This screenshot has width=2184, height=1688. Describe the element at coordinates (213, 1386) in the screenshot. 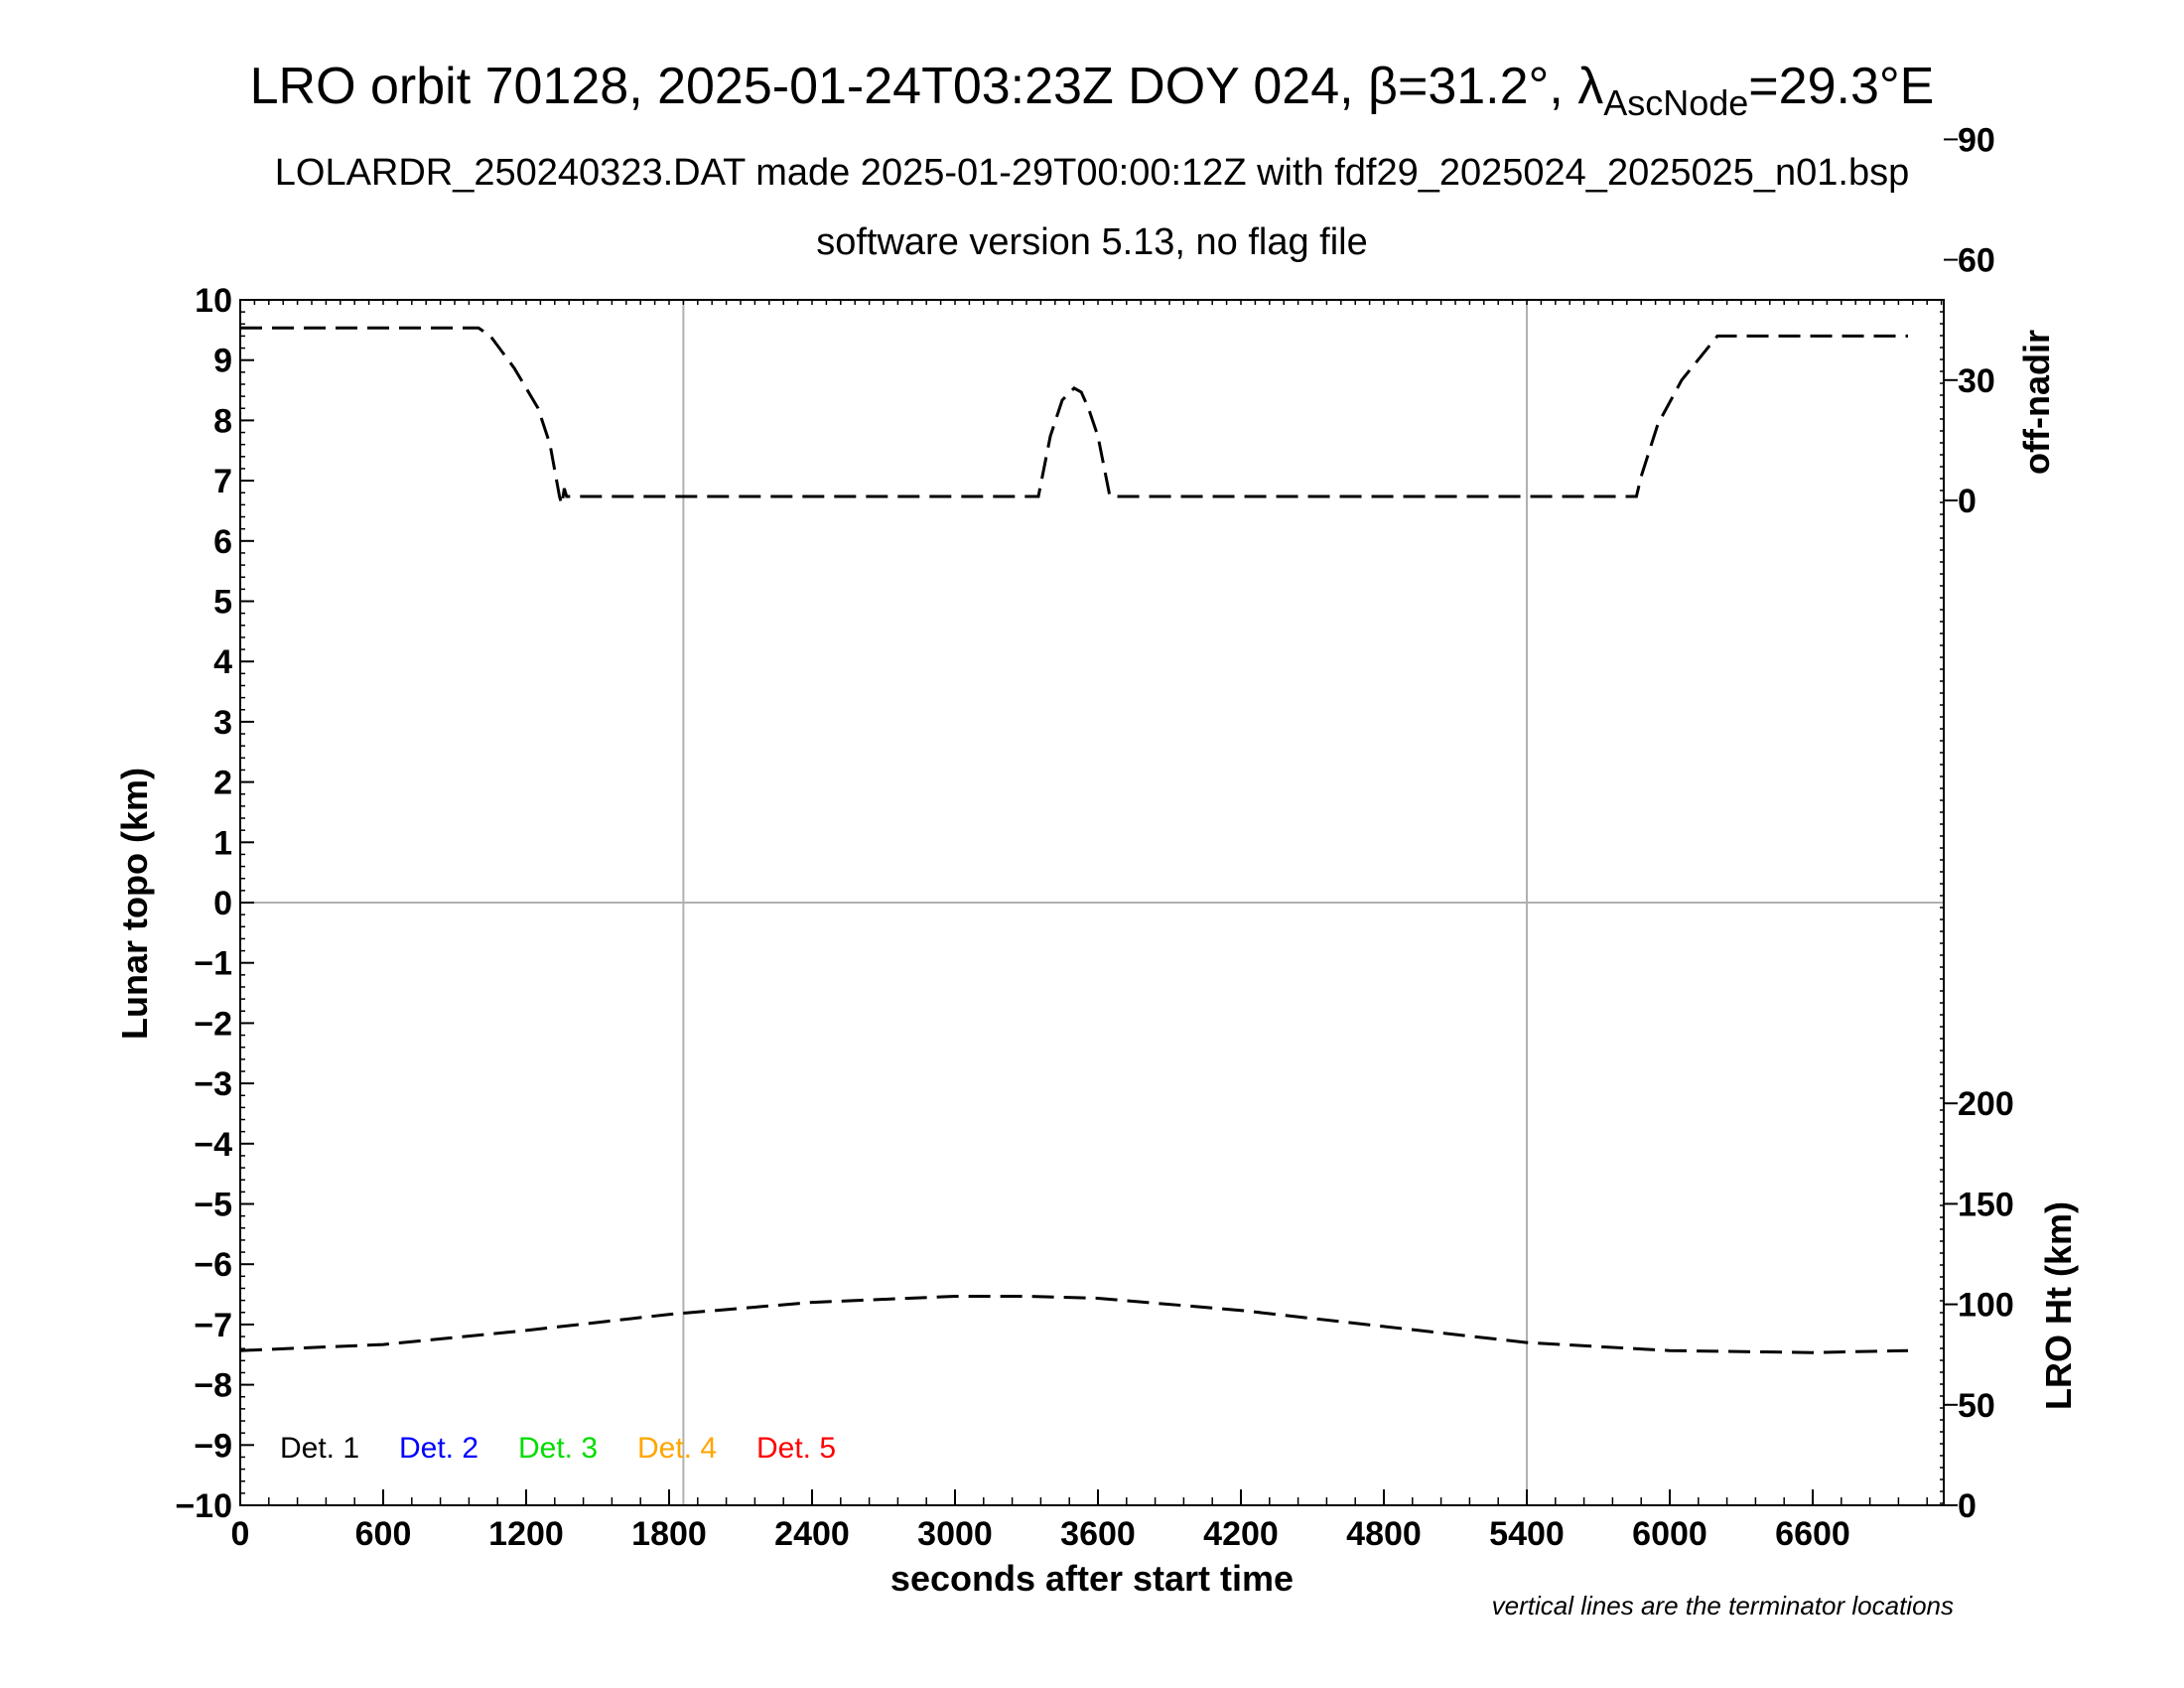

I see `y-tick-label: −8` at that location.